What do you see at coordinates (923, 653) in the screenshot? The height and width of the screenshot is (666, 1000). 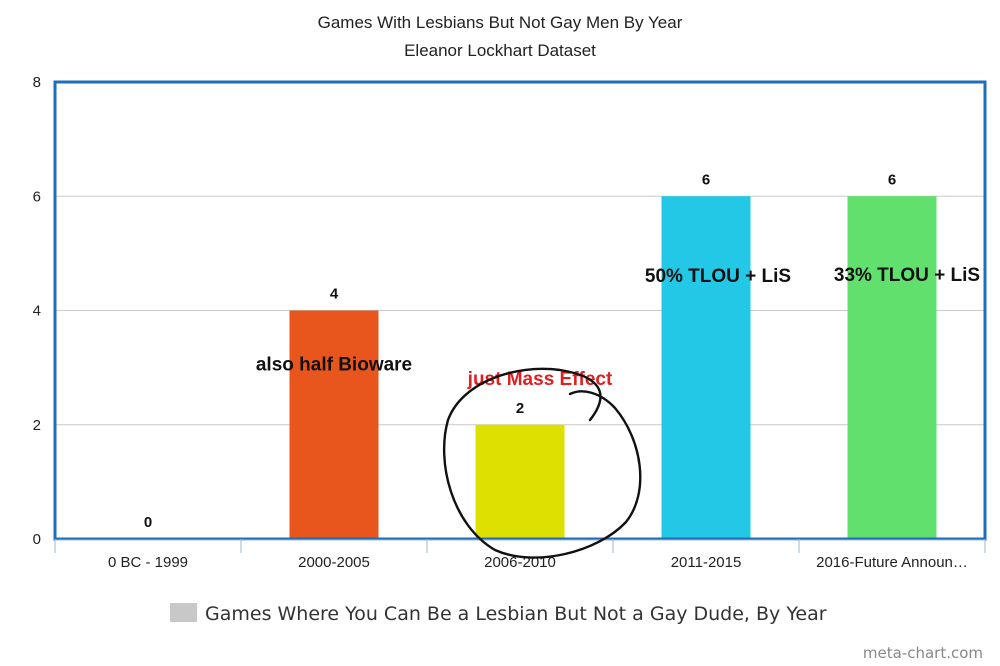 I see `watermark: meta-chart.com` at bounding box center [923, 653].